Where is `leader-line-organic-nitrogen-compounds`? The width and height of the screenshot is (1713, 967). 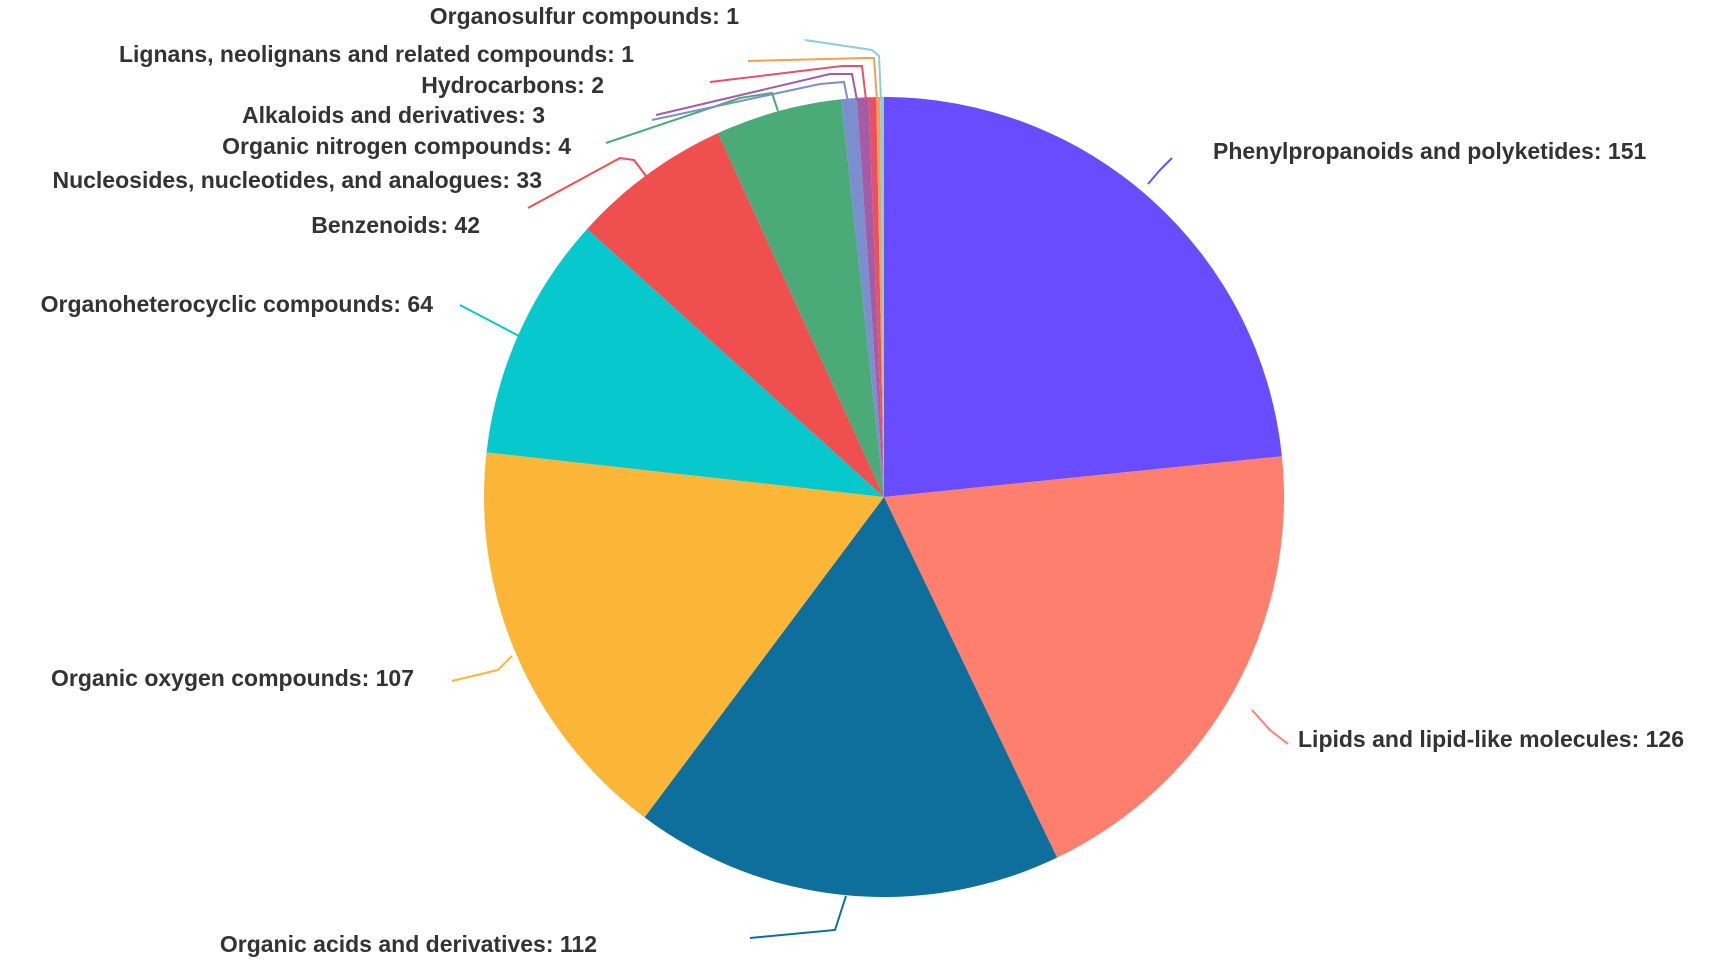 leader-line-organic-nitrogen-compounds is located at coordinates (750, 100).